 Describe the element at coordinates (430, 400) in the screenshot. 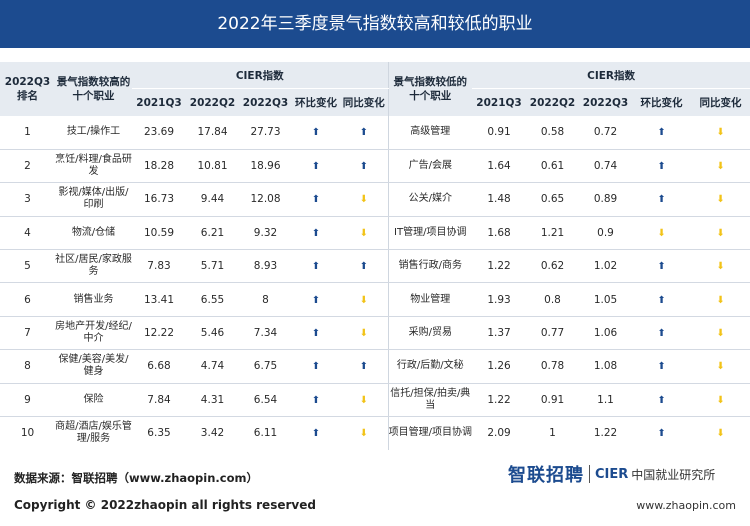

I see `low-occupation-label: 信托/担保/拍卖/典当` at that location.